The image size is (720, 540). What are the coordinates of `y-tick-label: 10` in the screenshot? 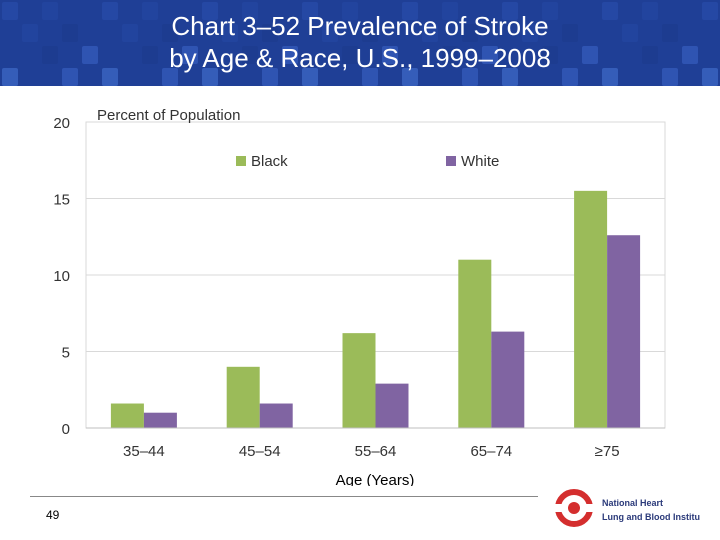 It's located at (61, 276).